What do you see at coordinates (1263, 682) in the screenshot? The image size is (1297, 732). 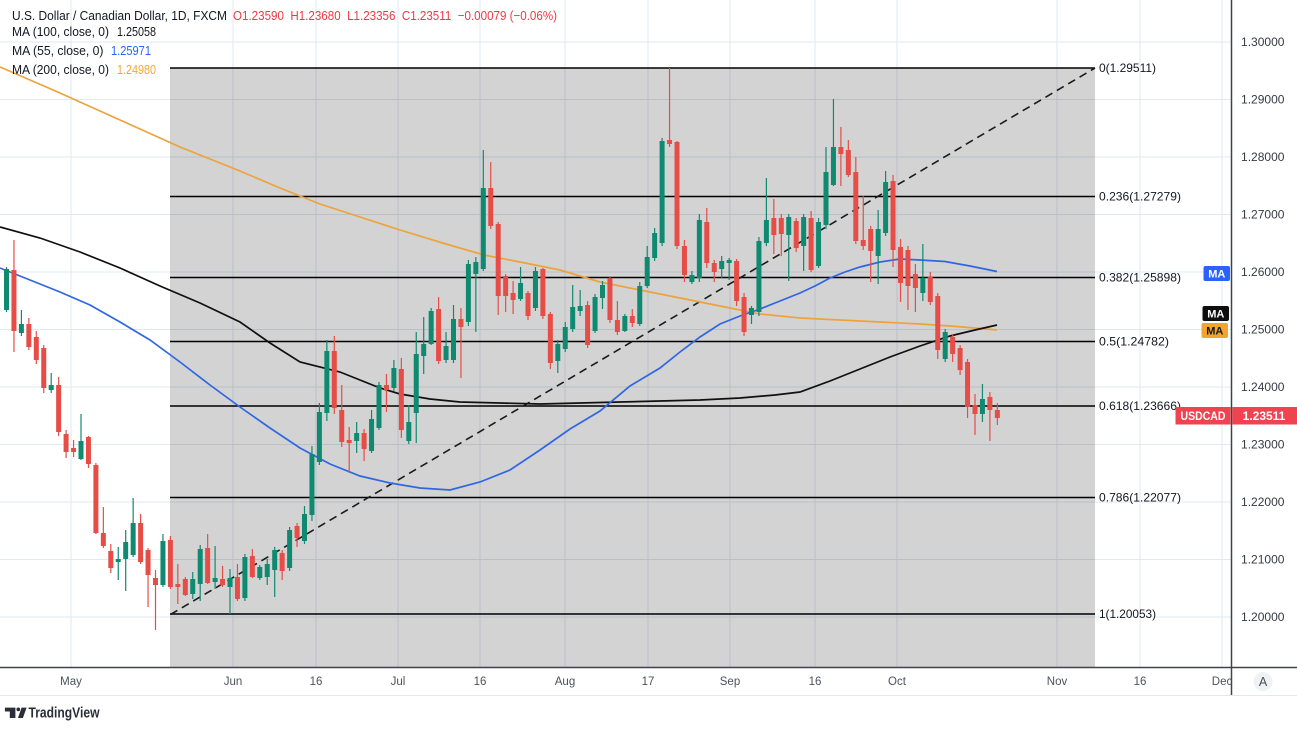 I see `svg-text: A` at bounding box center [1263, 682].